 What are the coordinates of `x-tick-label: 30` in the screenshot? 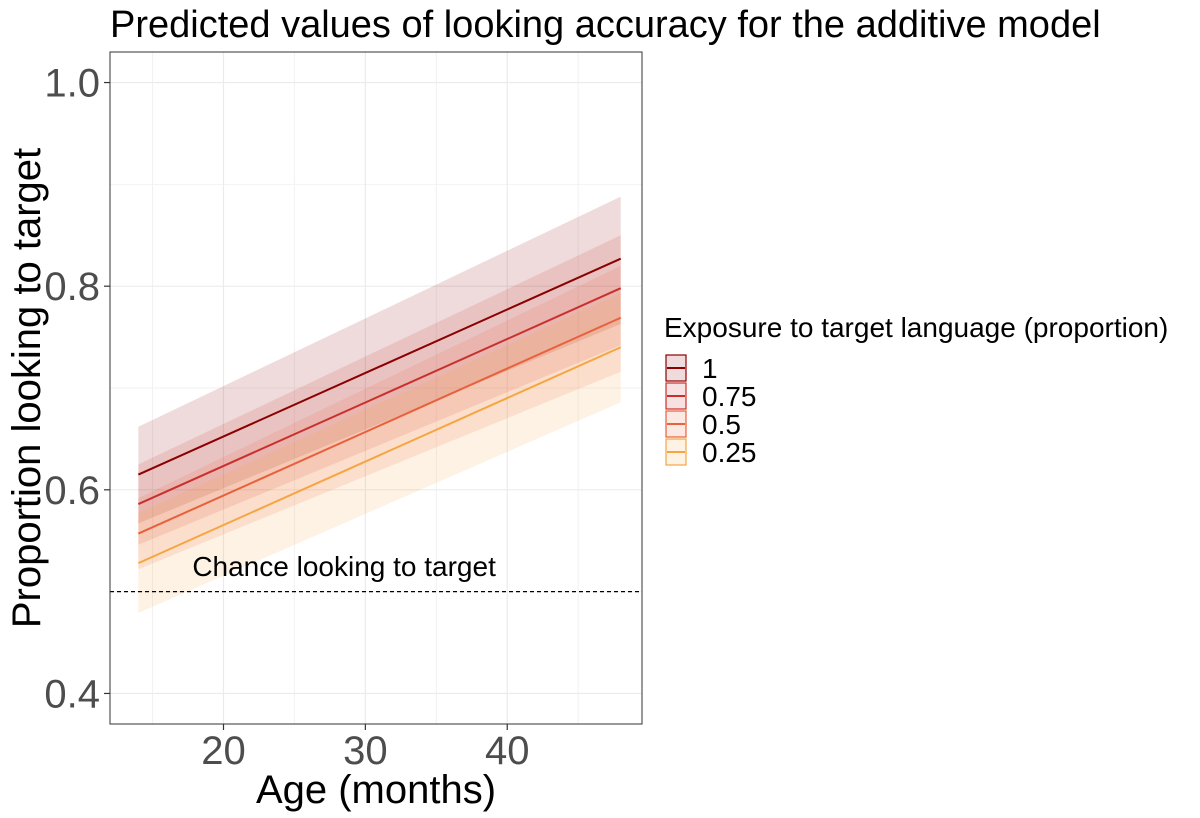 It's located at (365, 751).